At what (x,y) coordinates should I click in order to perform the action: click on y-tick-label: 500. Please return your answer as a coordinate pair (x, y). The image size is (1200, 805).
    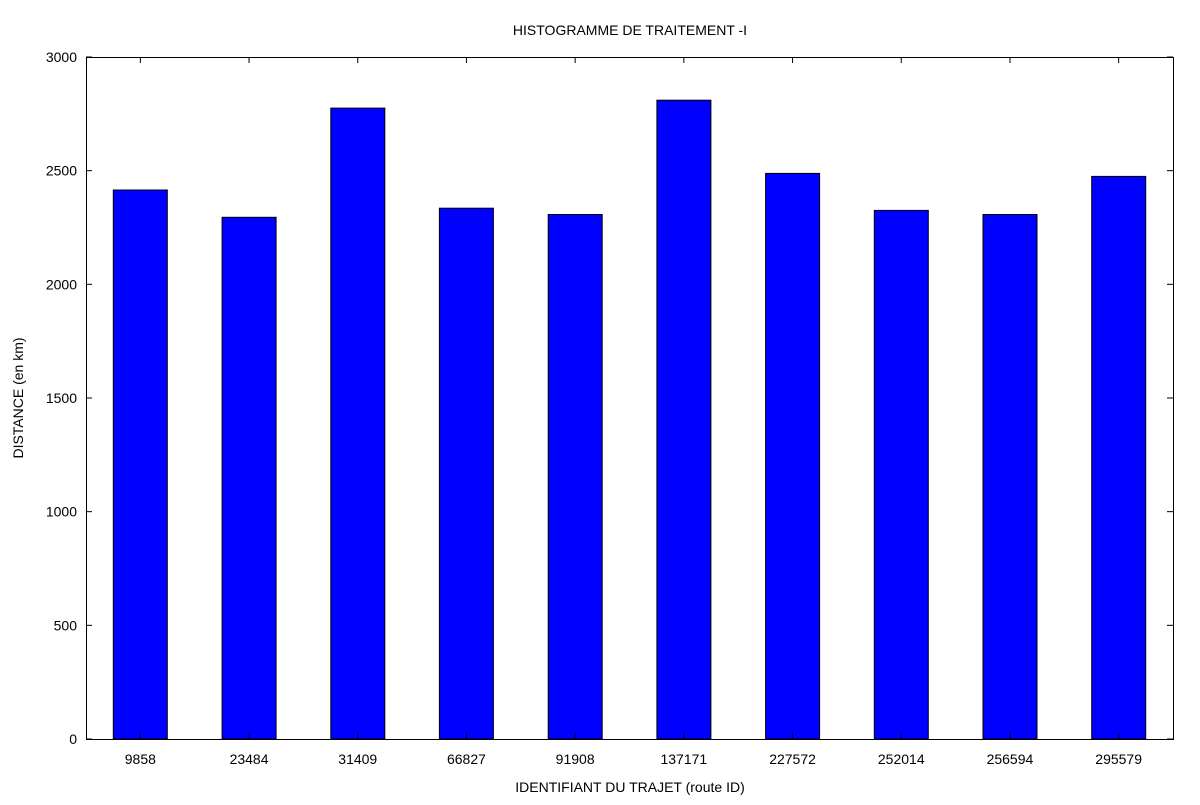
    Looking at the image, I should click on (66, 625).